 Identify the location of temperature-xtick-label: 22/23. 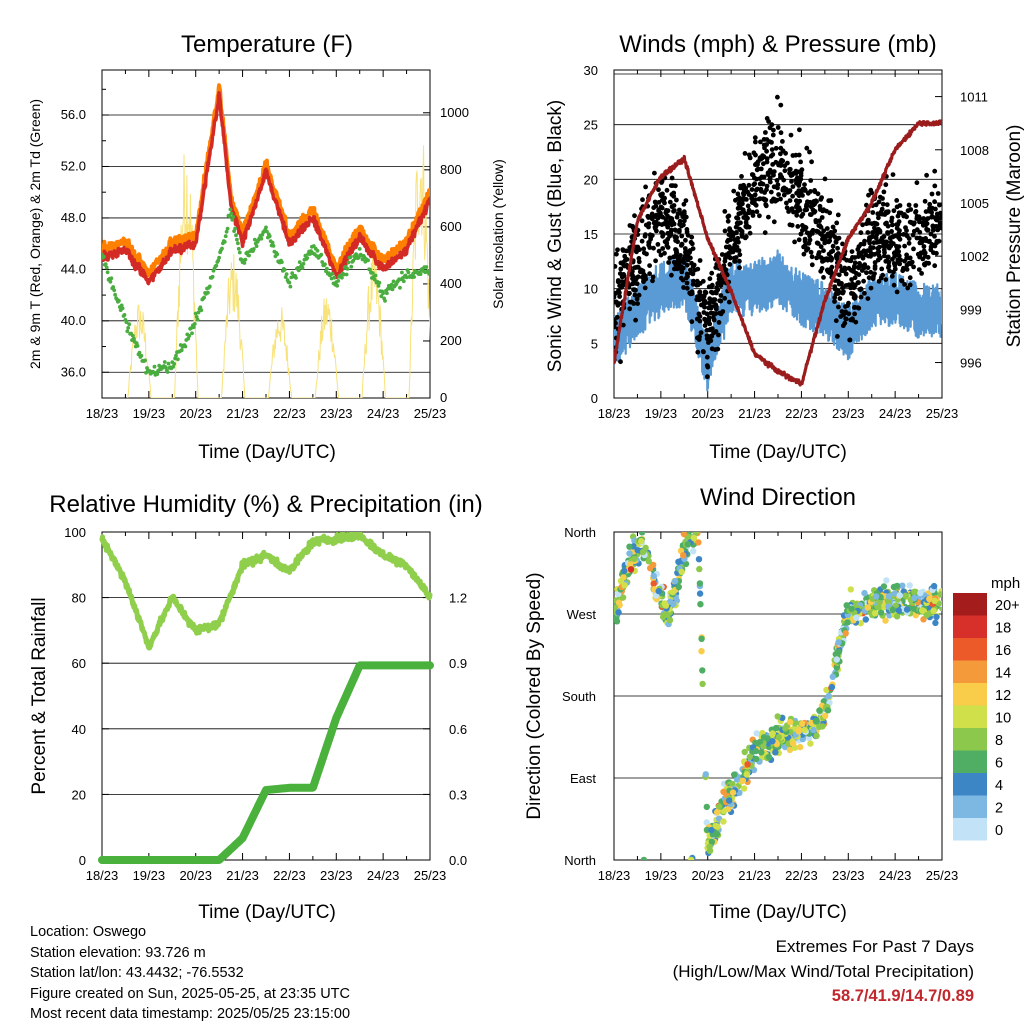
(289, 413).